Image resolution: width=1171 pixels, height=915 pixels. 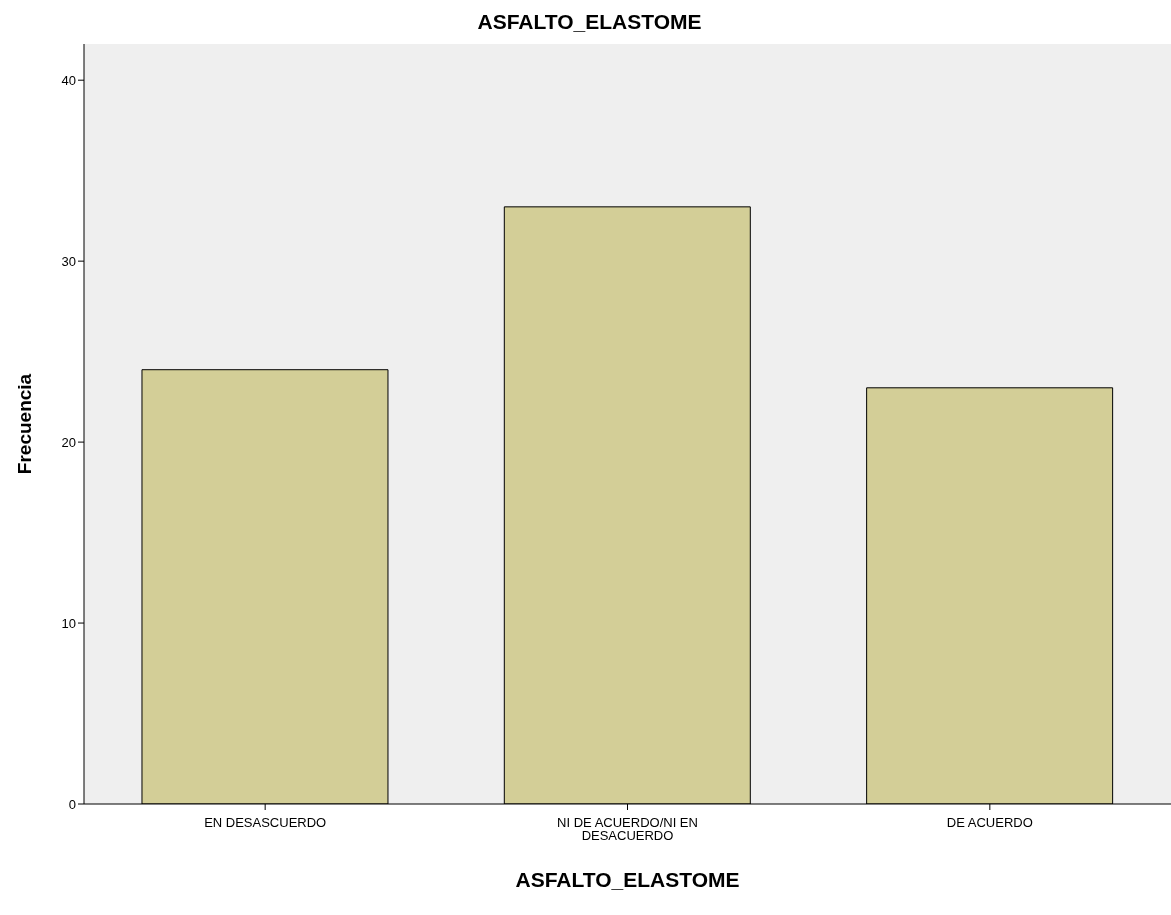 What do you see at coordinates (68, 261) in the screenshot?
I see `y-tick-label: 30` at bounding box center [68, 261].